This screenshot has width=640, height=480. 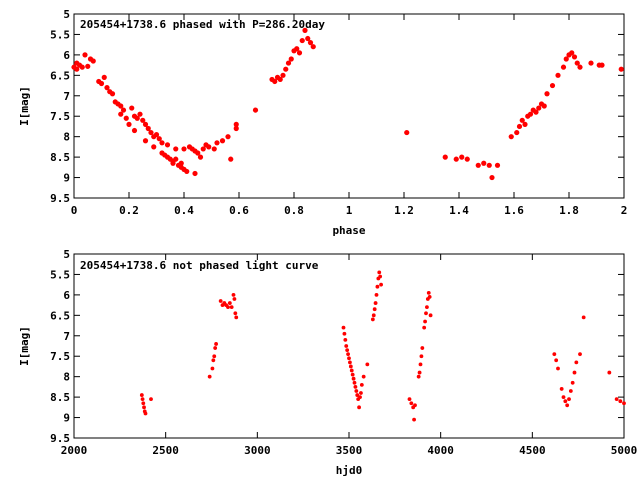 I want to click on x-tick-label: 4000, so click(x=440, y=450).